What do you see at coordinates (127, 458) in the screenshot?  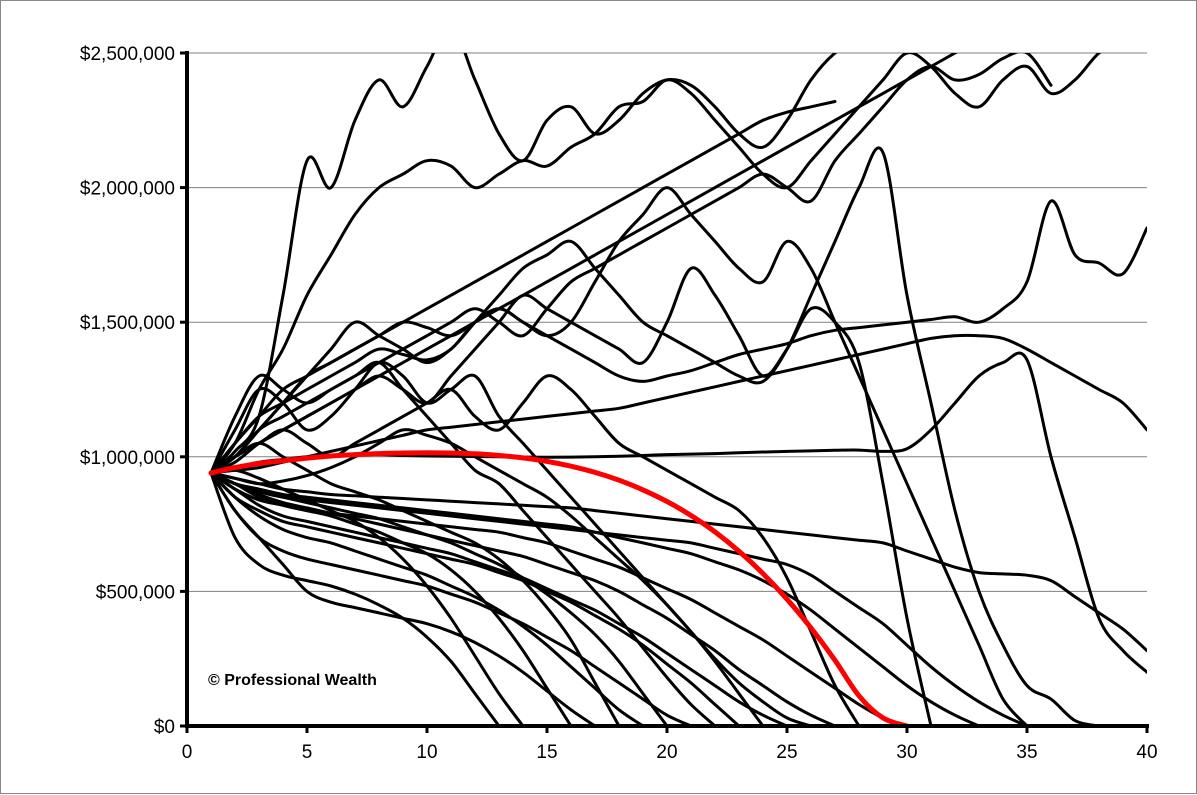 I see `y-tick-label-2: $1,000,000` at bounding box center [127, 458].